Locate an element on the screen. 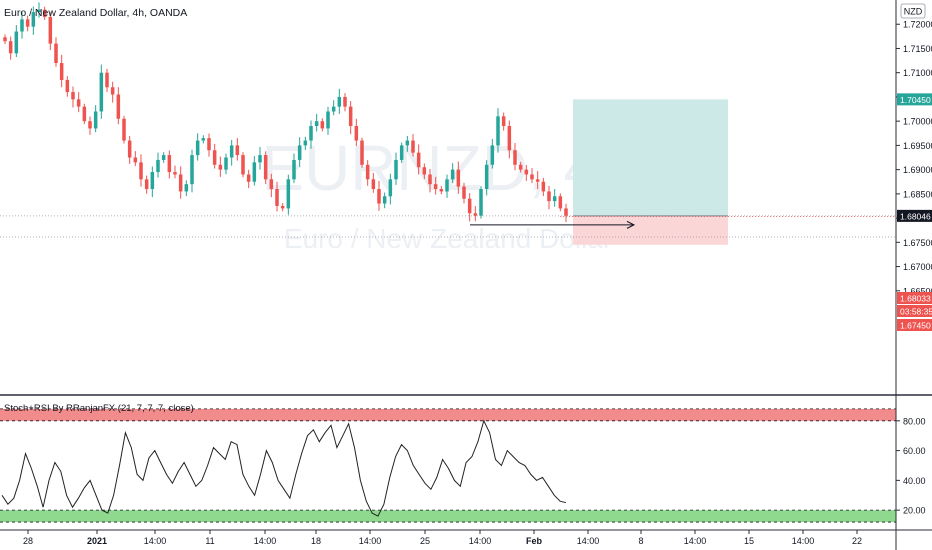 The width and height of the screenshot is (932, 550). projection-arrow is located at coordinates (553, 224).